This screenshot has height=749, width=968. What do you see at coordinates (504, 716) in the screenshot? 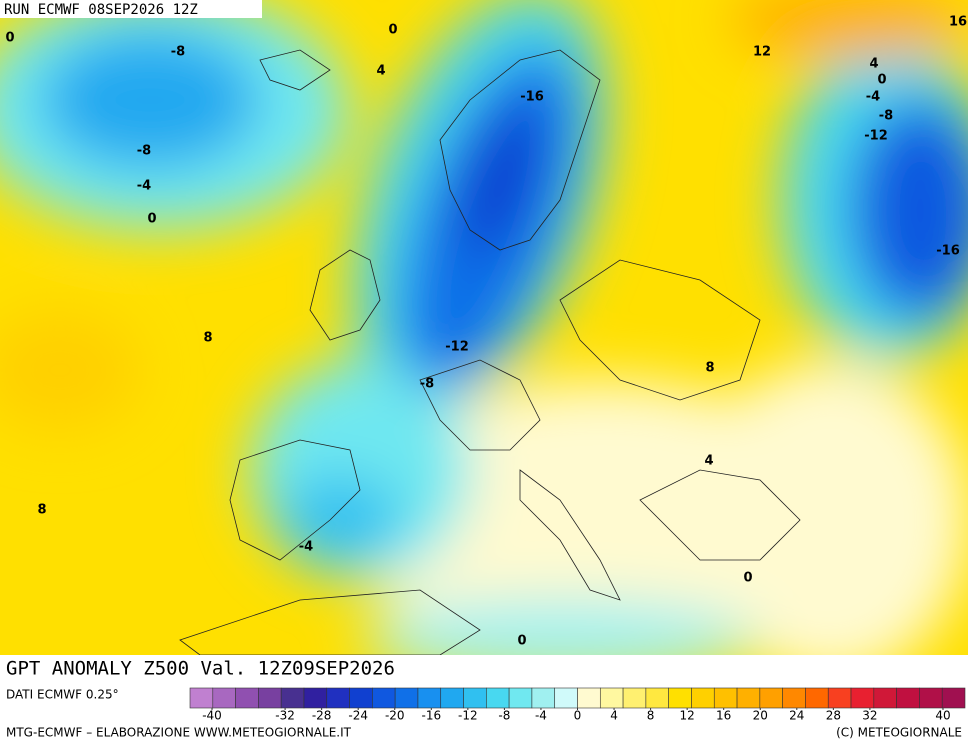
I see `colorbar-tick-label: -8` at bounding box center [504, 716].